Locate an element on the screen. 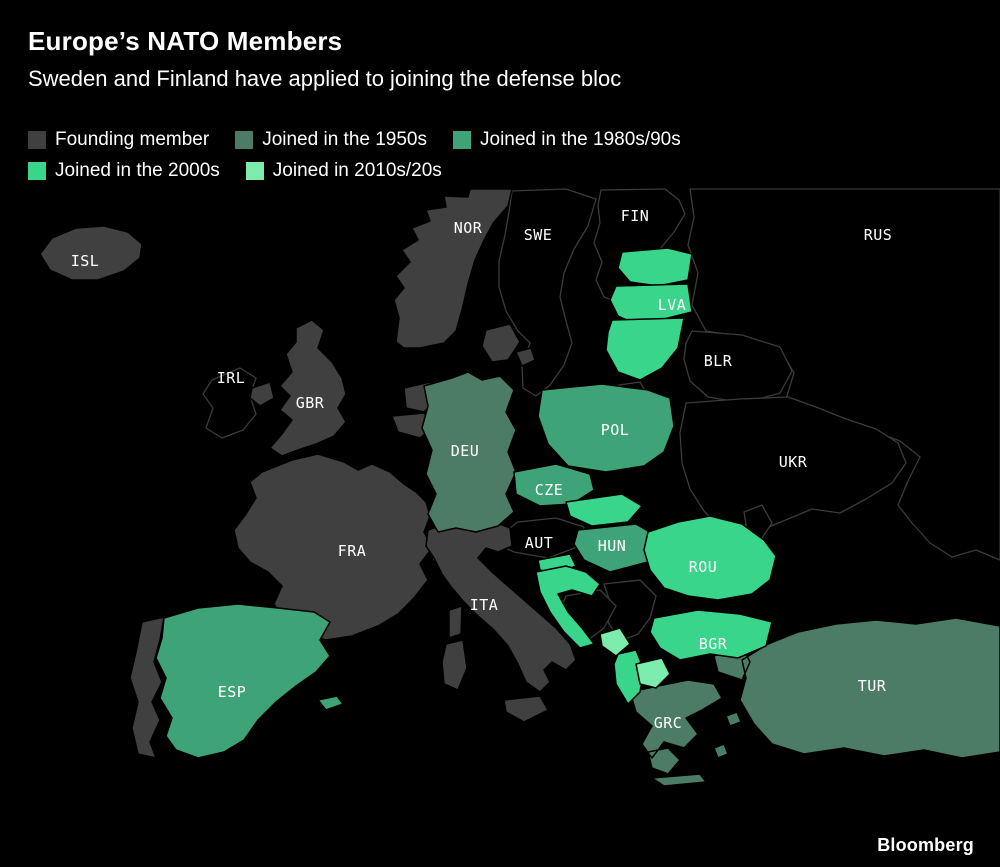 The height and width of the screenshot is (867, 1000). map-label-hun: HUN is located at coordinates (612, 546).